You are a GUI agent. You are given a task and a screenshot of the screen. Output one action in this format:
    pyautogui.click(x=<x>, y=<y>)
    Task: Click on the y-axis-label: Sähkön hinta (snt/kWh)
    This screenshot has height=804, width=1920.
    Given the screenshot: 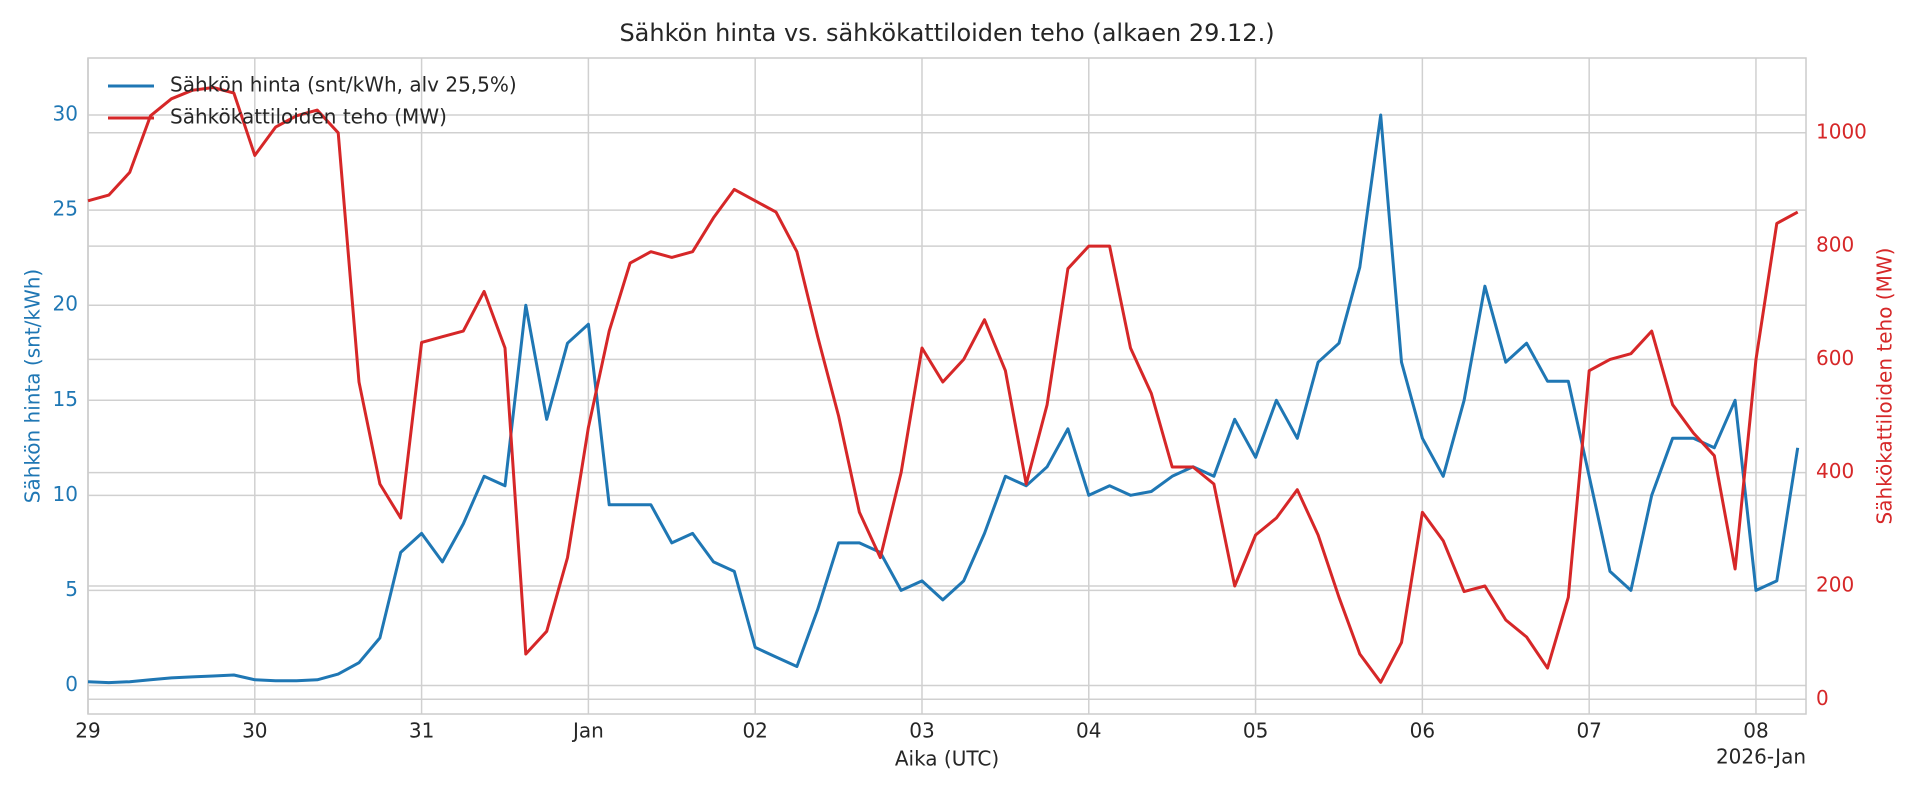 What is the action you would take?
    pyautogui.click(x=33, y=386)
    